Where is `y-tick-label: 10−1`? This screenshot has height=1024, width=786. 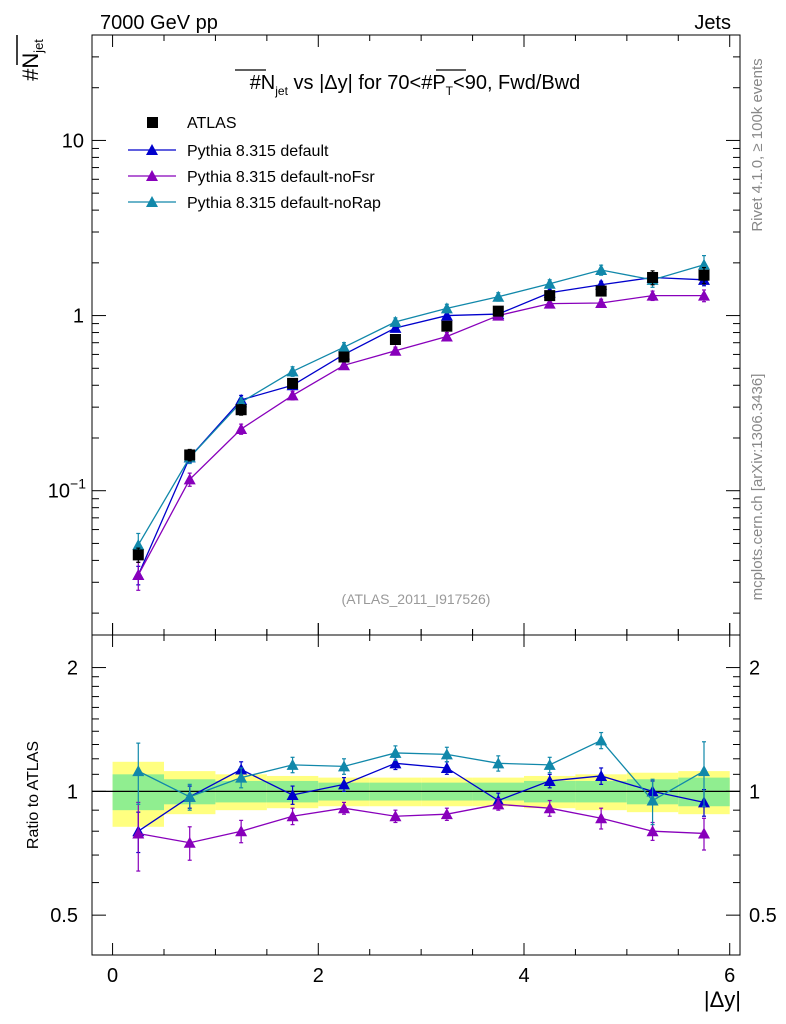
y-tick-label: 10−1 is located at coordinates (67, 489).